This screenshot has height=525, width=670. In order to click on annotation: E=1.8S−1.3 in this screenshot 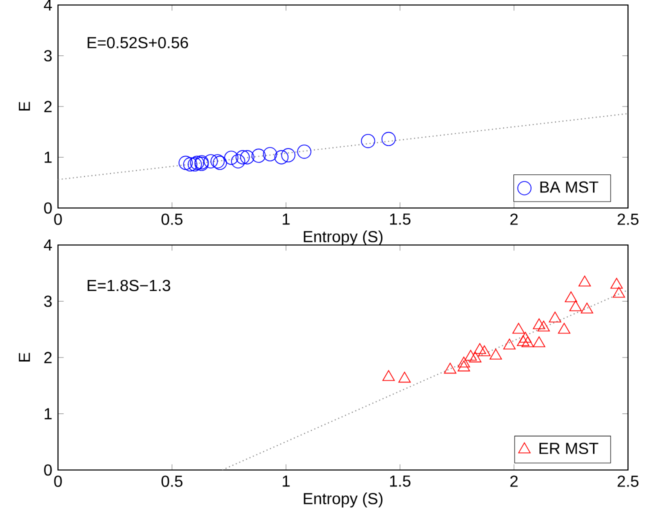, I will do `click(129, 286)`.